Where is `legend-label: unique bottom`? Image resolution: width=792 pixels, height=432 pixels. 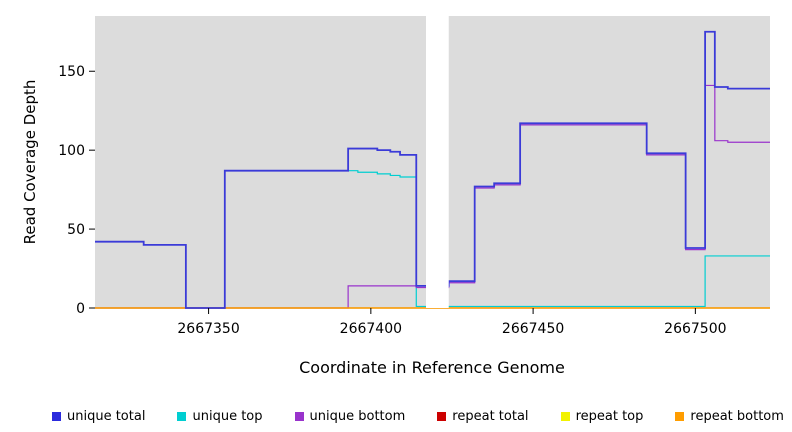 legend-label: unique bottom is located at coordinates (357, 416).